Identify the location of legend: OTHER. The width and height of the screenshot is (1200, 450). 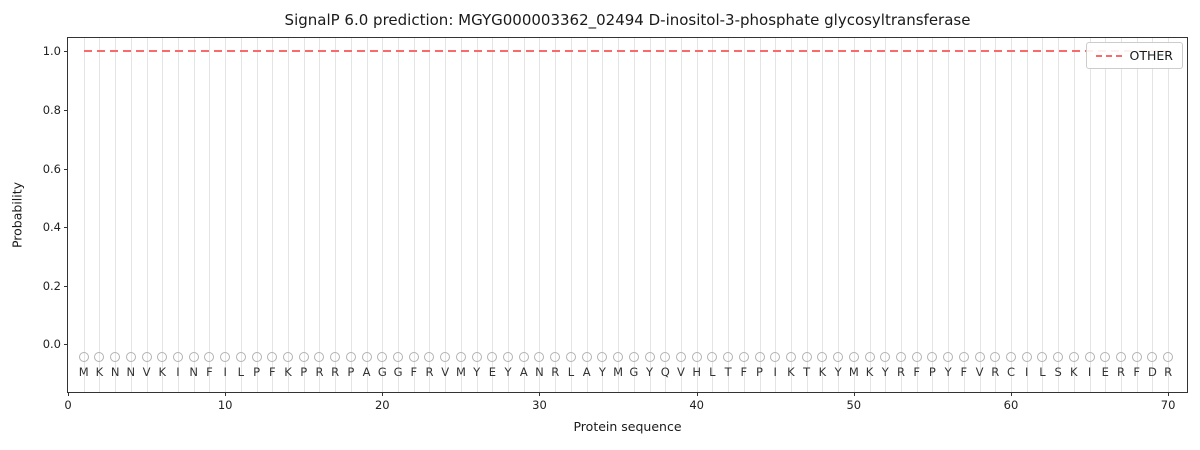
(1134, 55).